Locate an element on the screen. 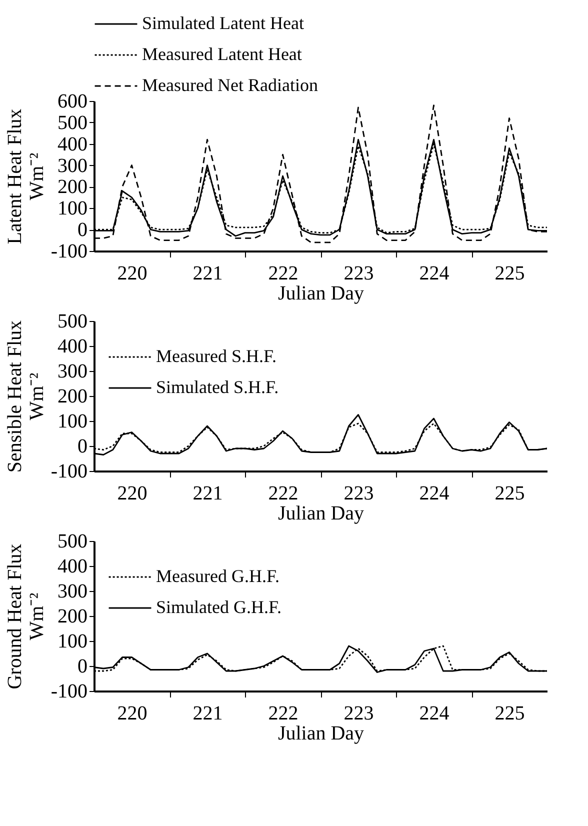 The image size is (588, 826). legend-label: Measured Net Radiation is located at coordinates (230, 85).